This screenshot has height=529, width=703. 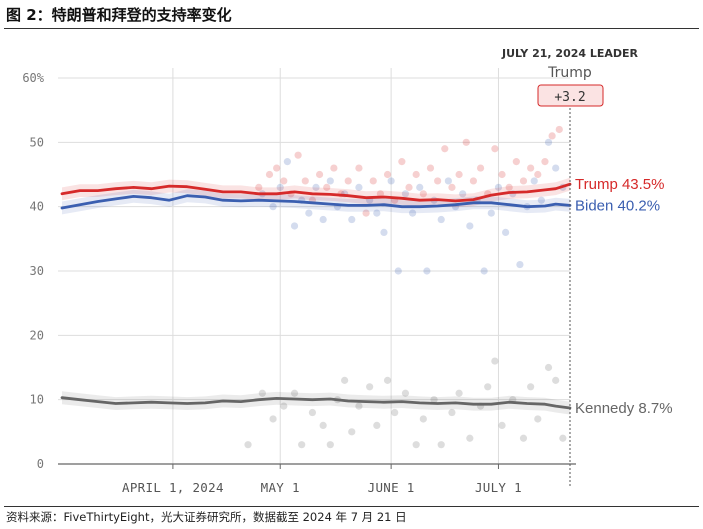 I want to click on bottom-rule, so click(x=351, y=506).